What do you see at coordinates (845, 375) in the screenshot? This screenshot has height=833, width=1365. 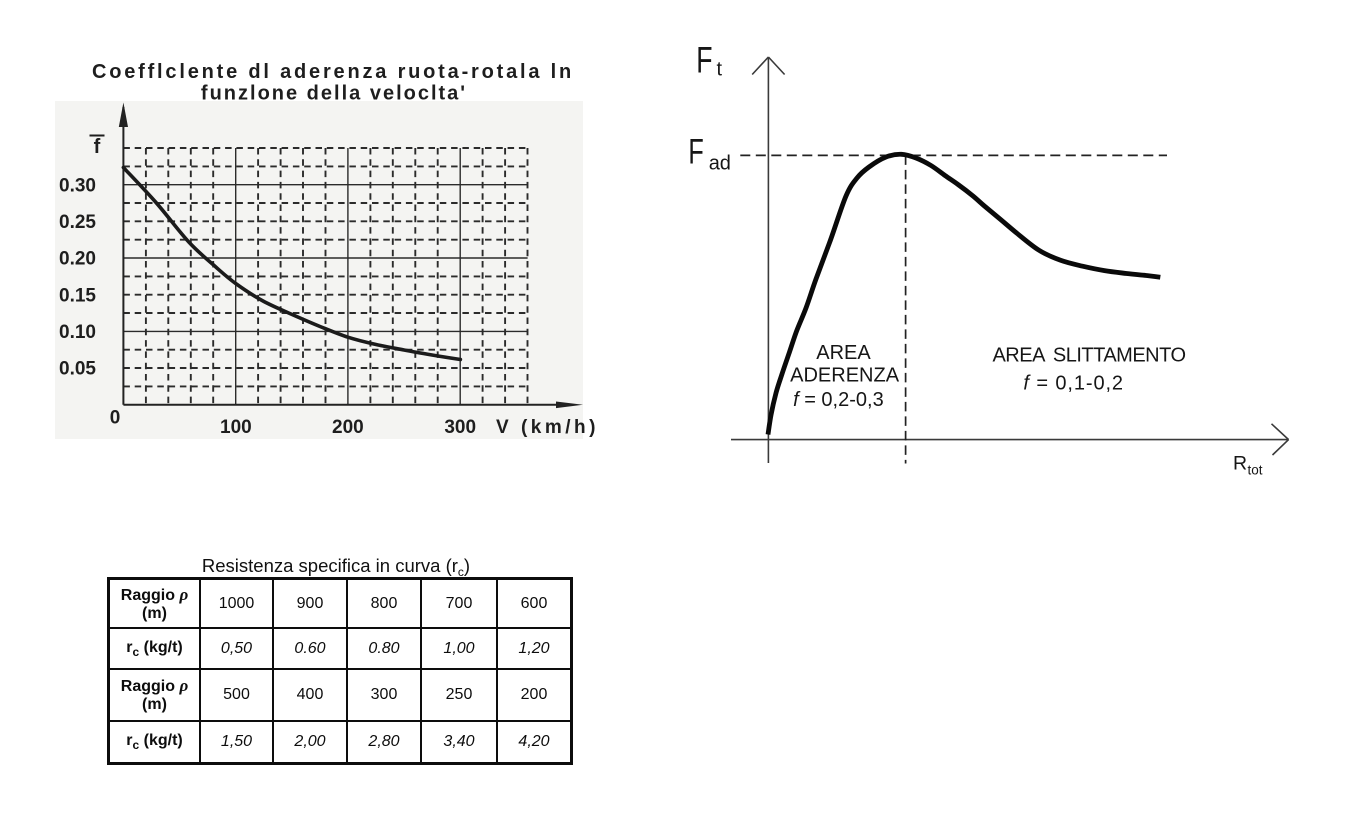 I see `svg-text: ADERENZA` at bounding box center [845, 375].